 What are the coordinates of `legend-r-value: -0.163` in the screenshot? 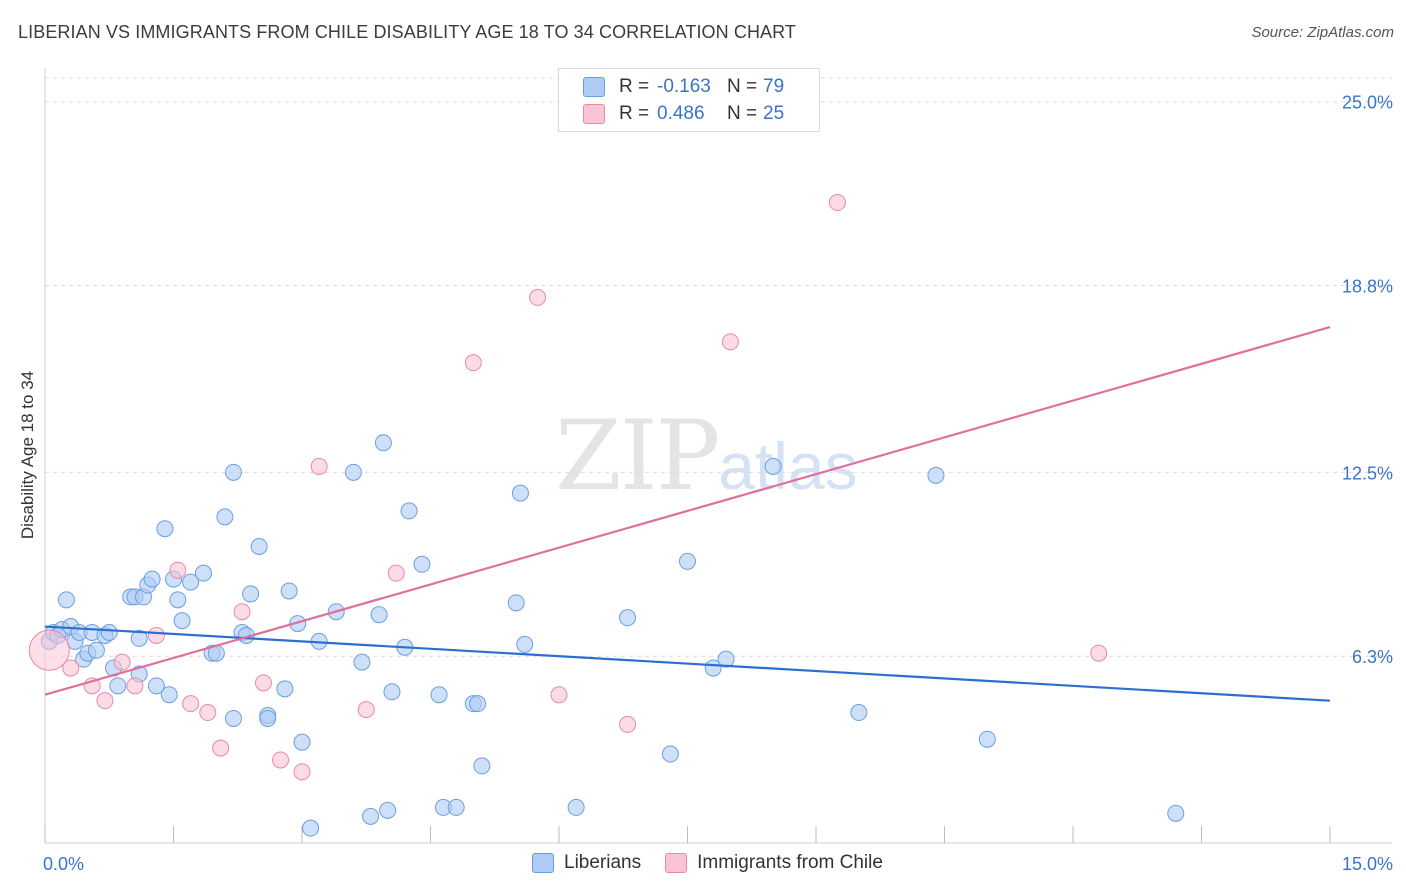 It's located at (684, 86).